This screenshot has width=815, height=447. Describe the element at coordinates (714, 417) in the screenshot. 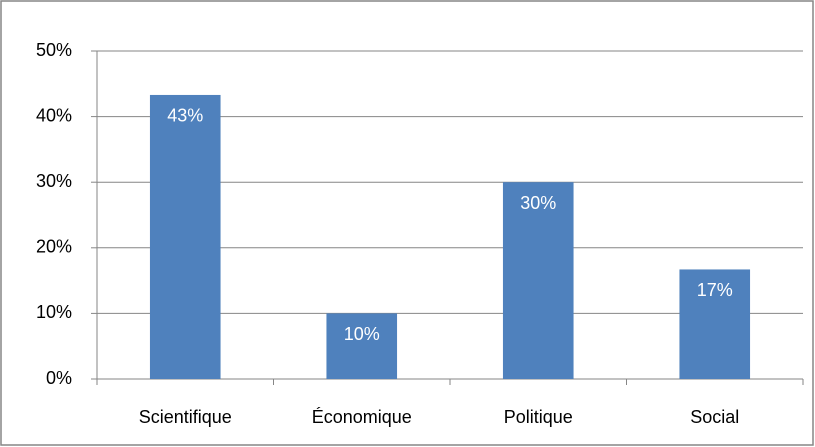

I see `x-tick-label: Social` at that location.